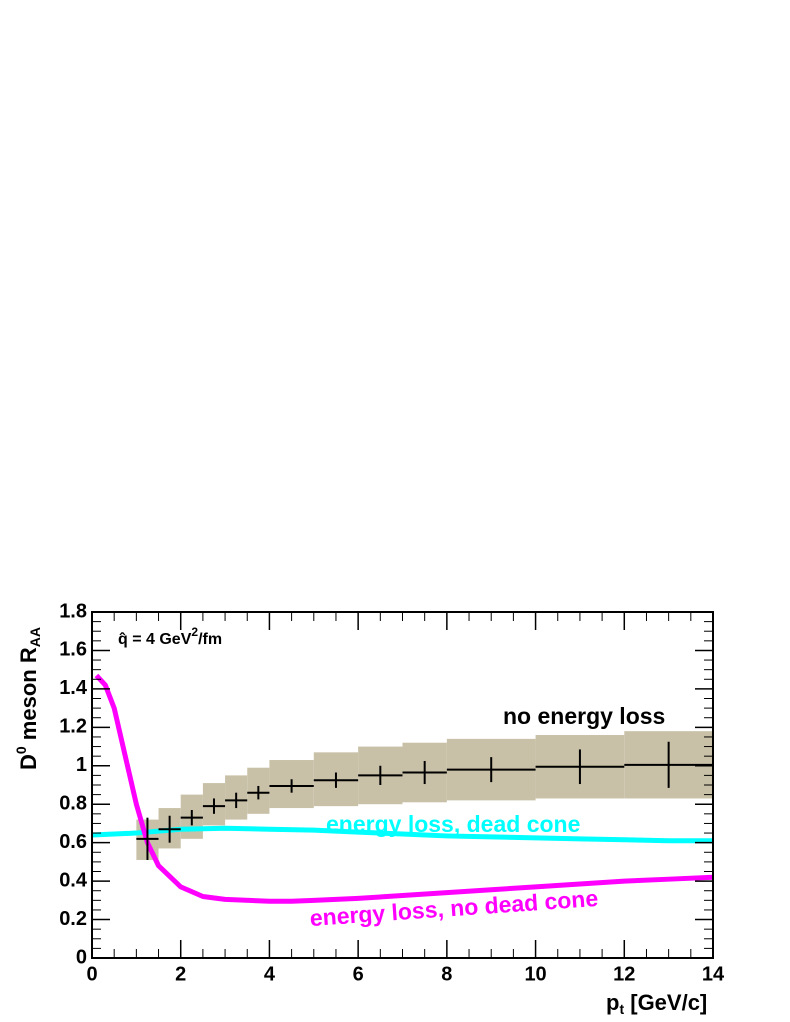 The width and height of the screenshot is (790, 1022). I want to click on x-tick-label: 14, so click(713, 974).